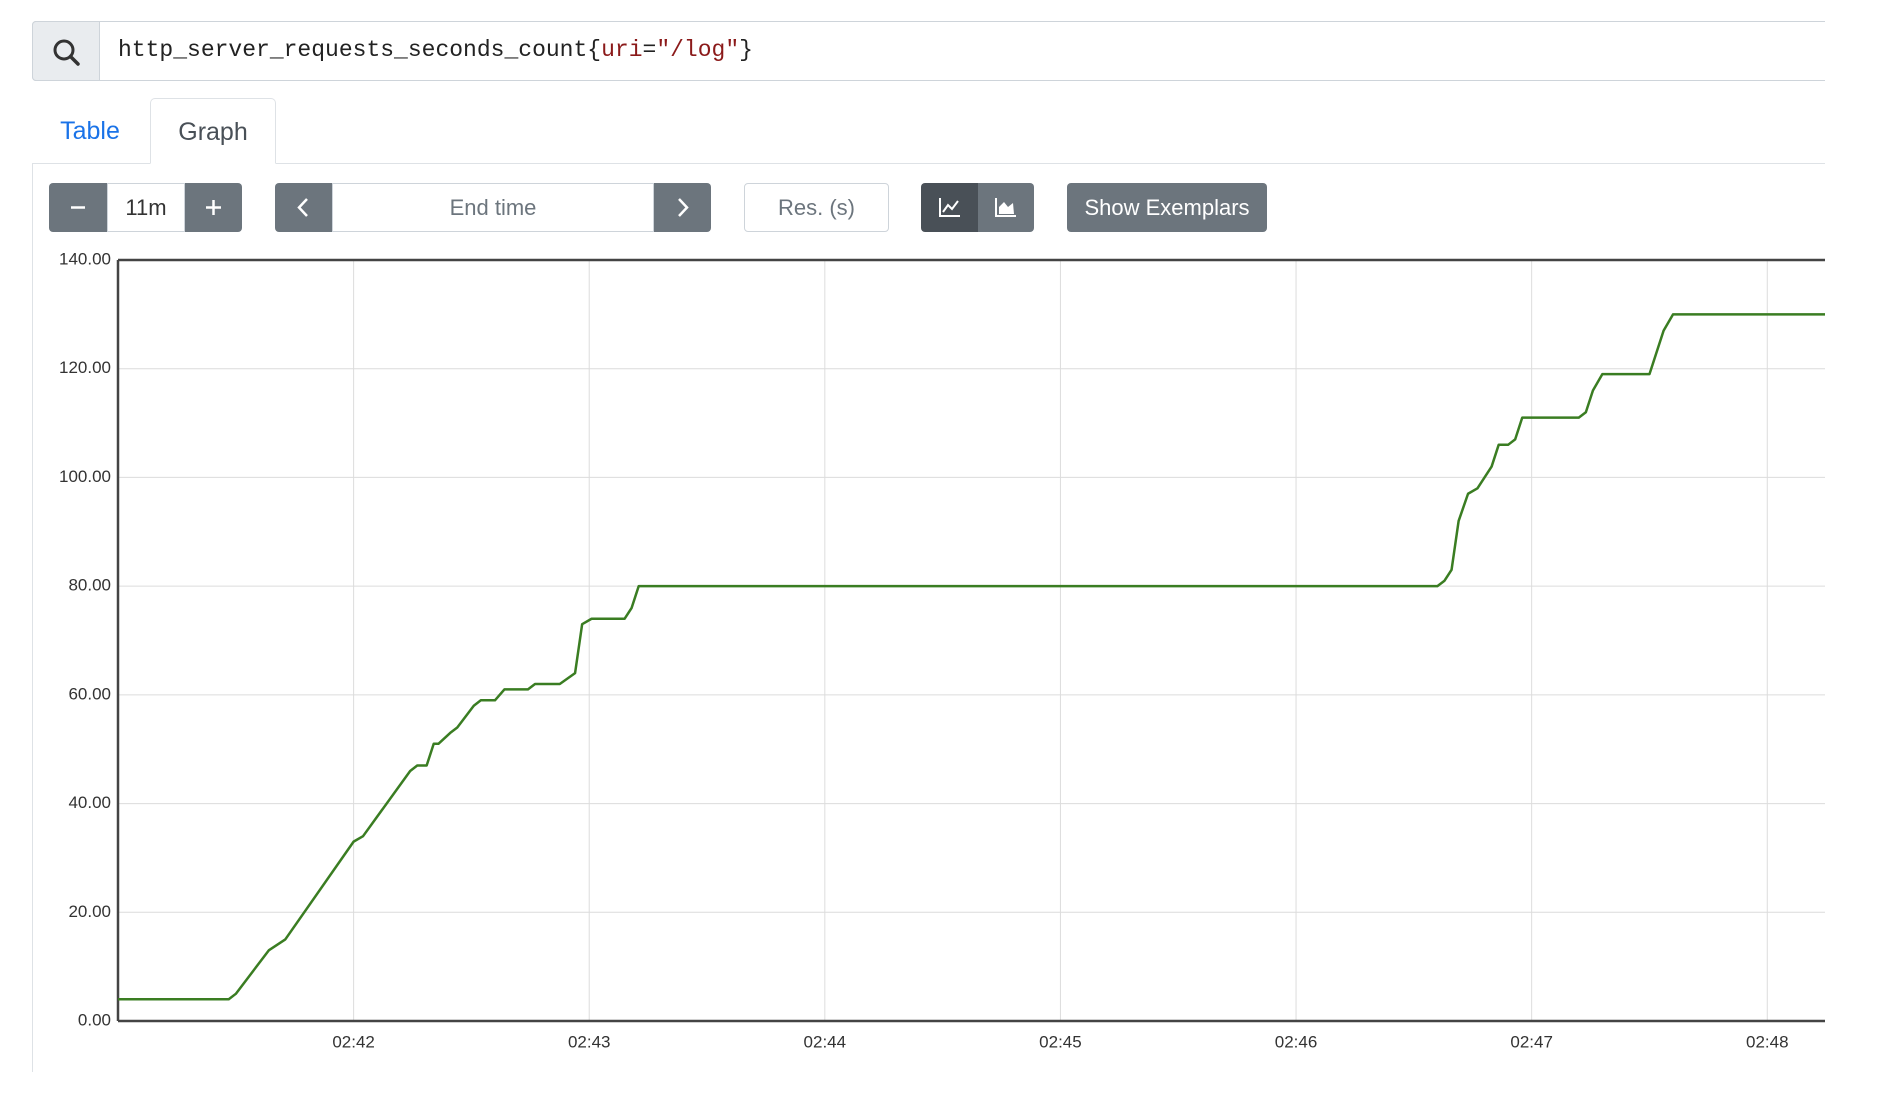  What do you see at coordinates (622, 50) in the screenshot?
I see `query-token: uri` at bounding box center [622, 50].